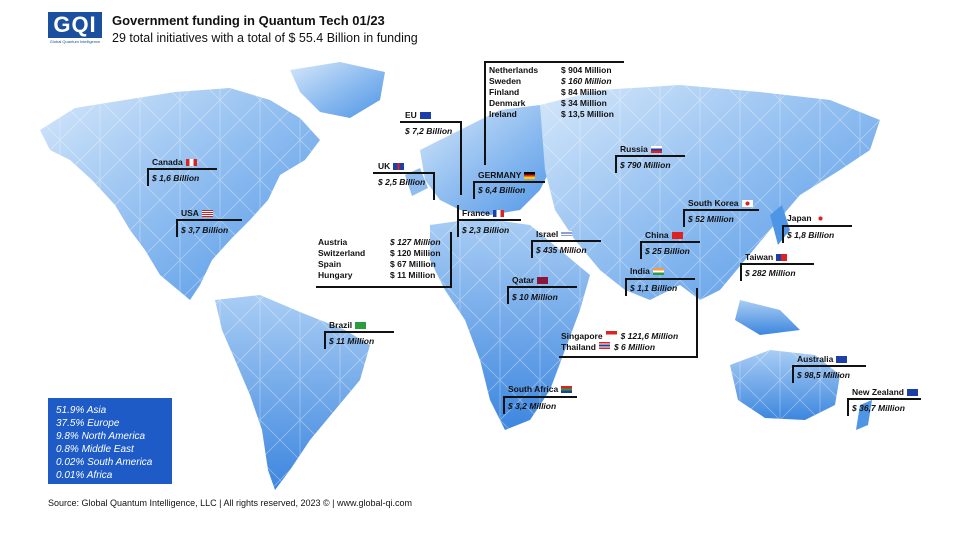 Image resolution: width=960 pixels, height=540 pixels. I want to click on group-row: Finland $ 84 Million, so click(551, 92).